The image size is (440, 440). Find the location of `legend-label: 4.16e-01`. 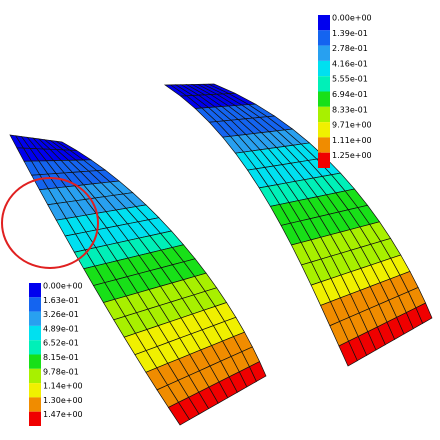

legend-label: 4.16e-01 is located at coordinates (350, 63).